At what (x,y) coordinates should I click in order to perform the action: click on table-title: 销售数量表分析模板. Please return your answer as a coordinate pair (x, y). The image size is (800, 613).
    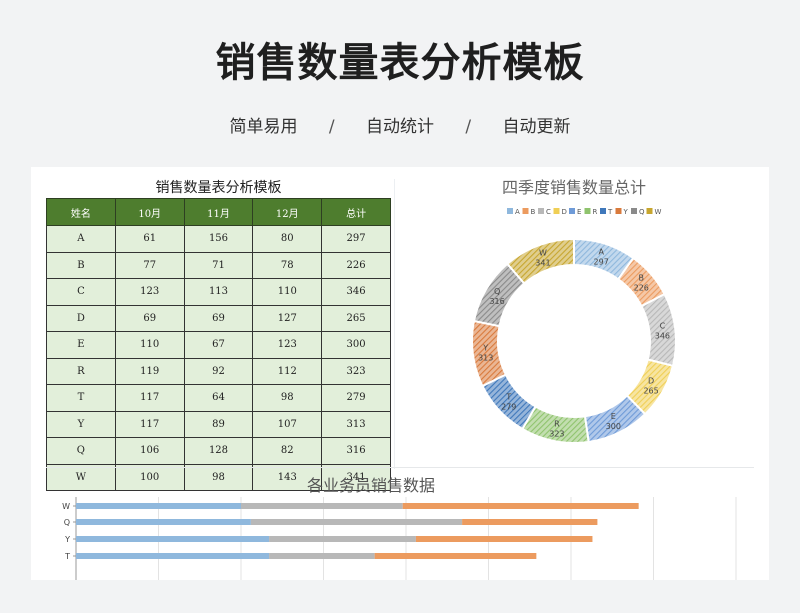
    Looking at the image, I should click on (218, 188).